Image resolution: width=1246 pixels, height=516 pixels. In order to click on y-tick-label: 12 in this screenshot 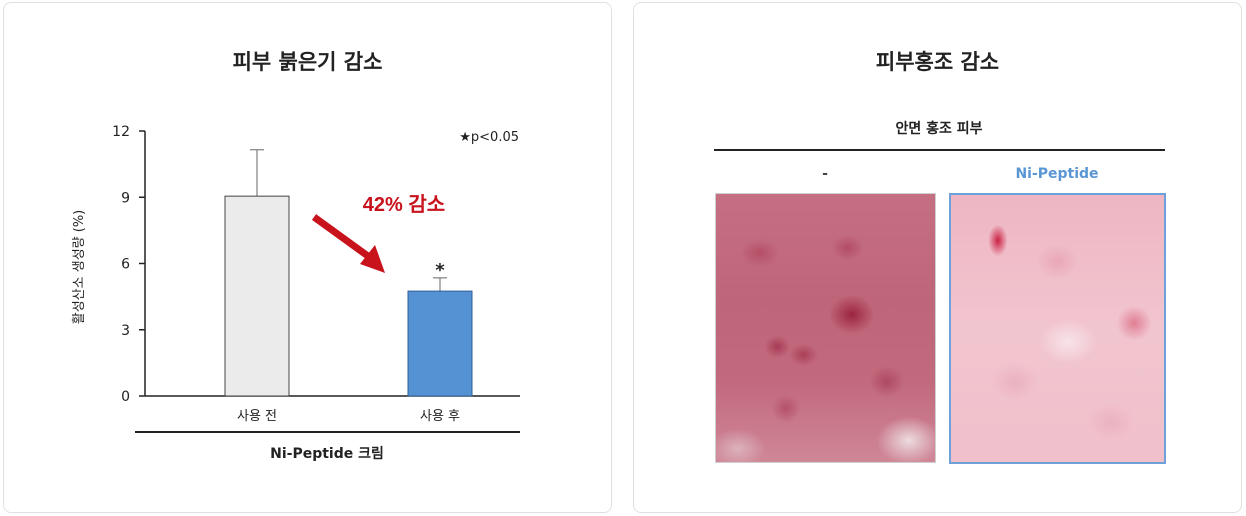, I will do `click(121, 132)`.